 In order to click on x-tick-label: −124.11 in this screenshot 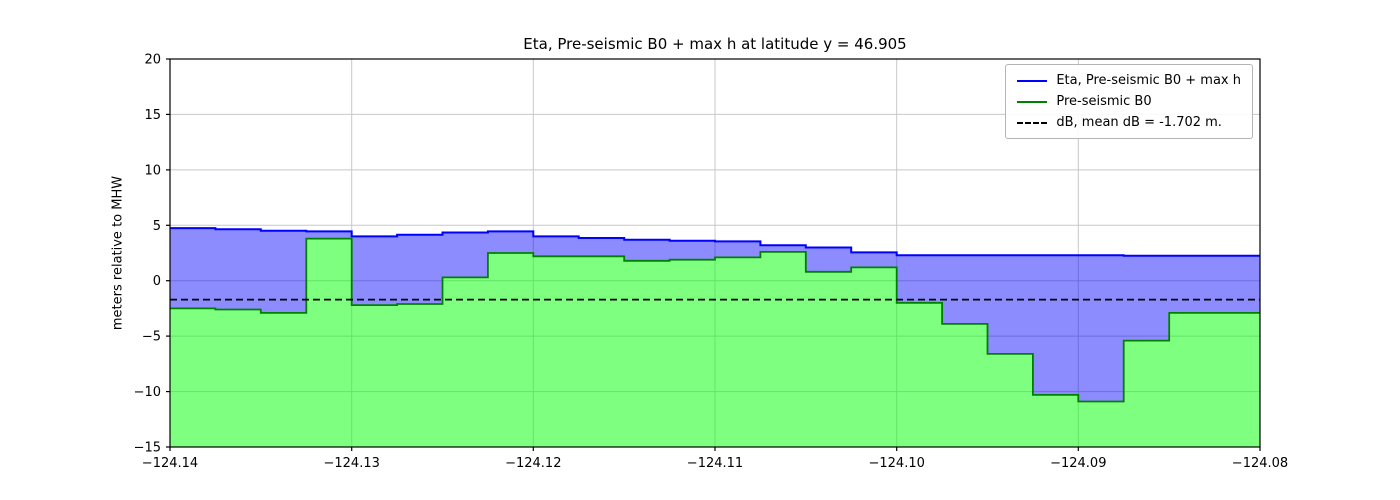, I will do `click(715, 463)`.